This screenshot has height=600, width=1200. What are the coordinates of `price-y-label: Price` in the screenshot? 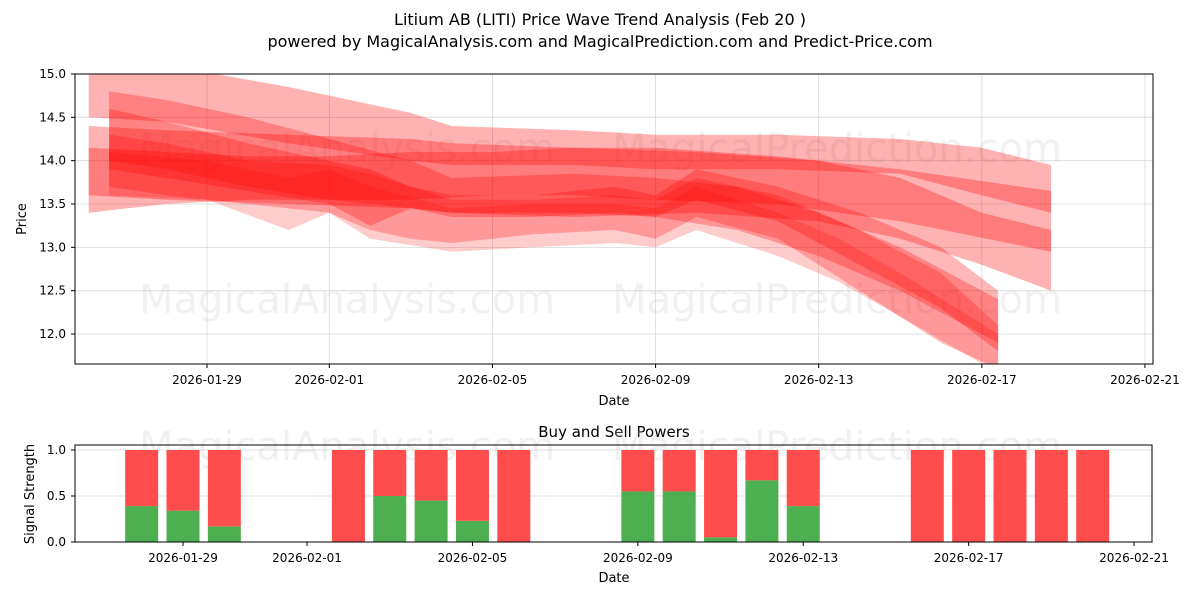 It's located at (22, 219).